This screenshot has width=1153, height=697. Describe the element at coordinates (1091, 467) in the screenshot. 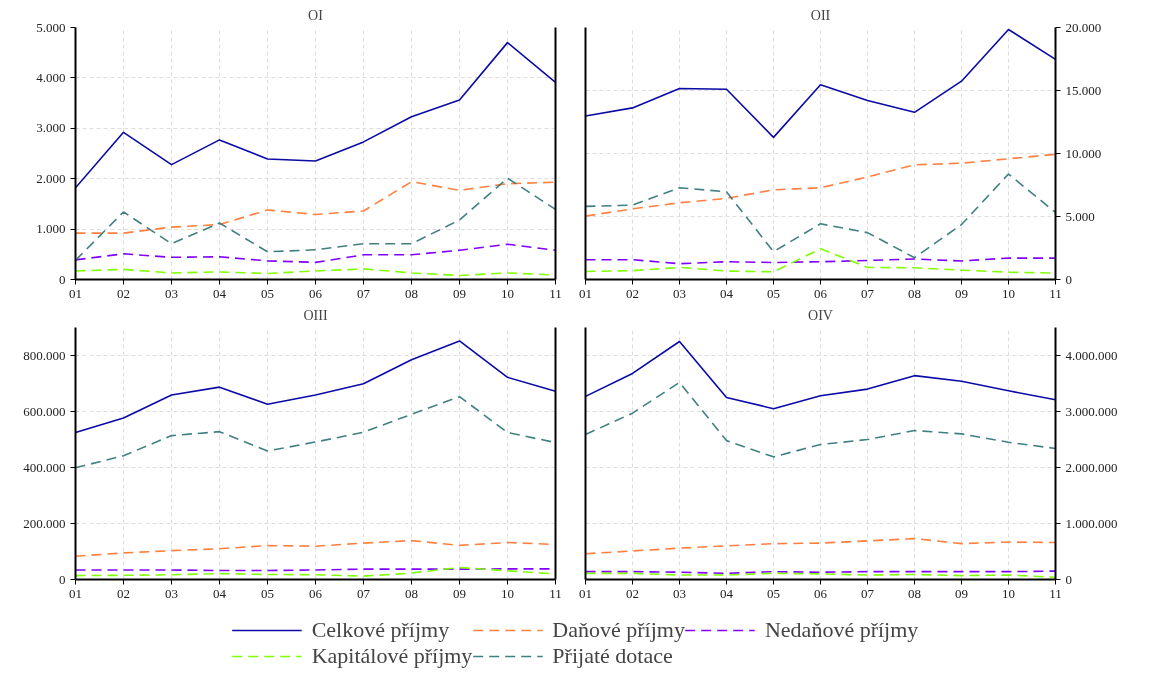

I see `y-tick-label: 2.000.000` at that location.